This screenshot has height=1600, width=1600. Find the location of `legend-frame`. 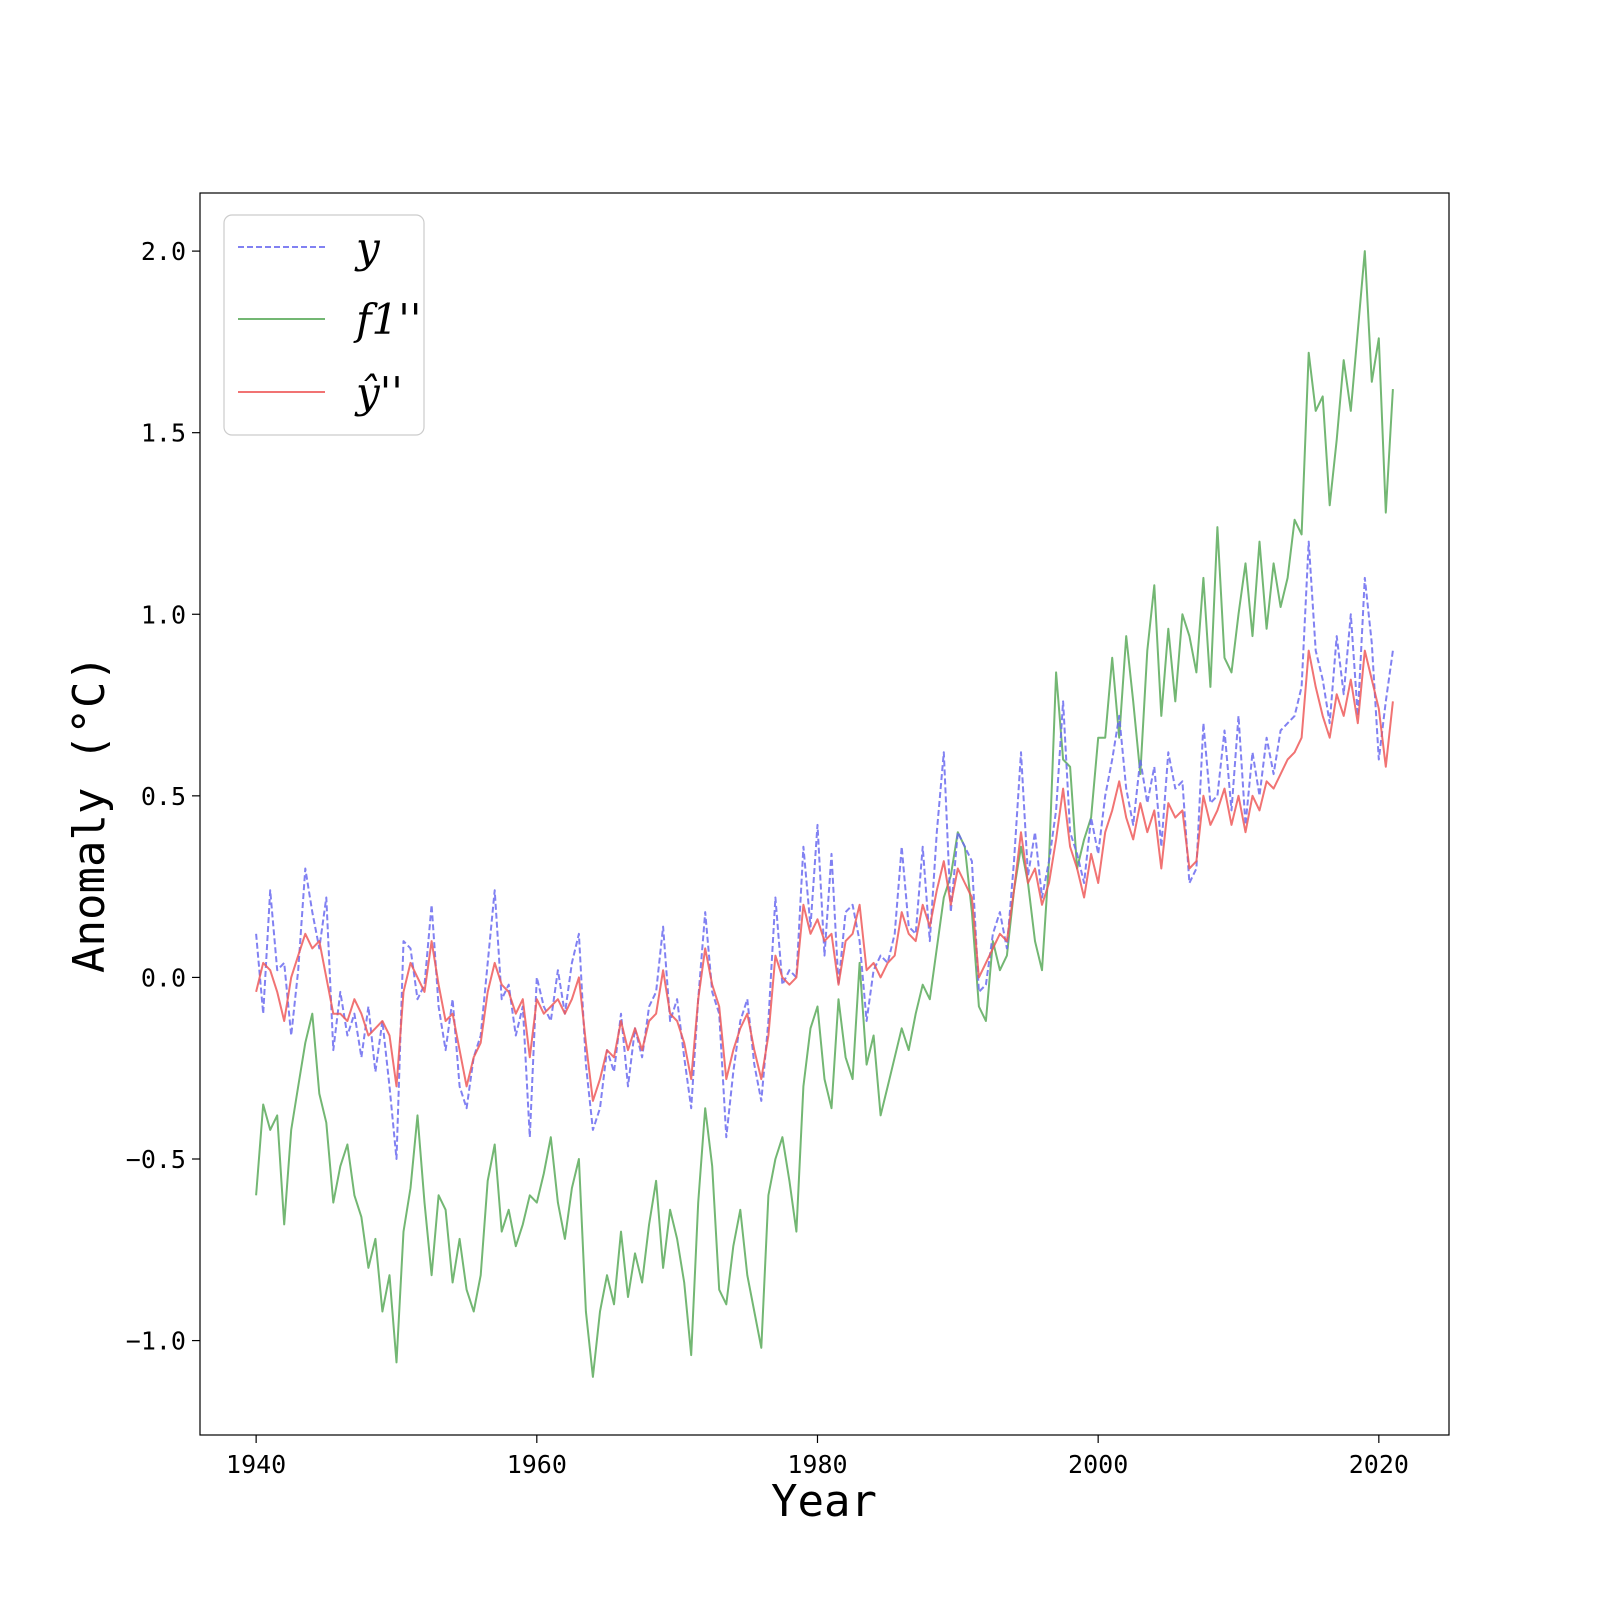

legend-frame is located at coordinates (324, 325).